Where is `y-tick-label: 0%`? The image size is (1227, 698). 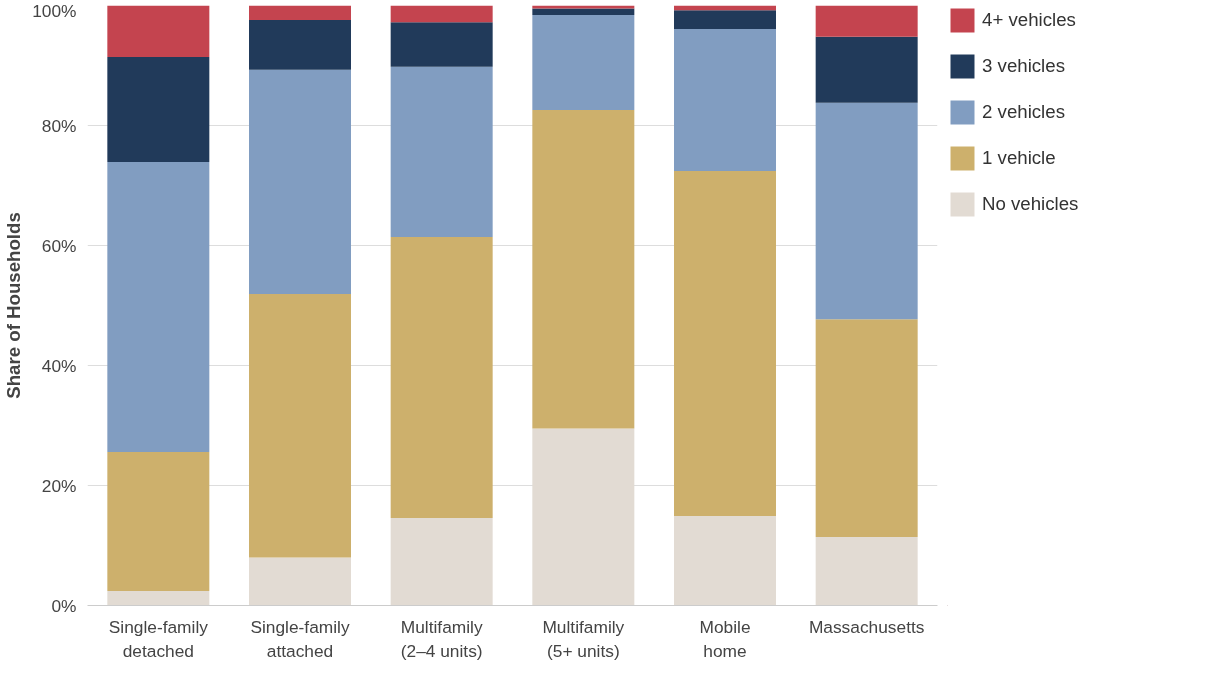 y-tick-label: 0% is located at coordinates (64, 605).